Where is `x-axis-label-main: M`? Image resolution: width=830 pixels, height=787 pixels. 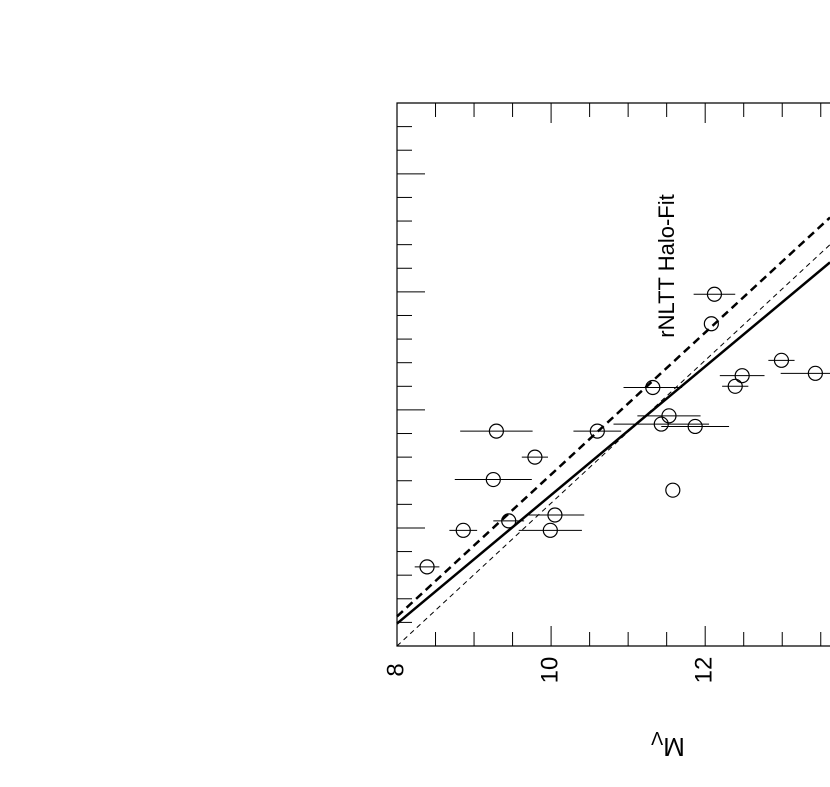
x-axis-label-main: M is located at coordinates (674, 747).